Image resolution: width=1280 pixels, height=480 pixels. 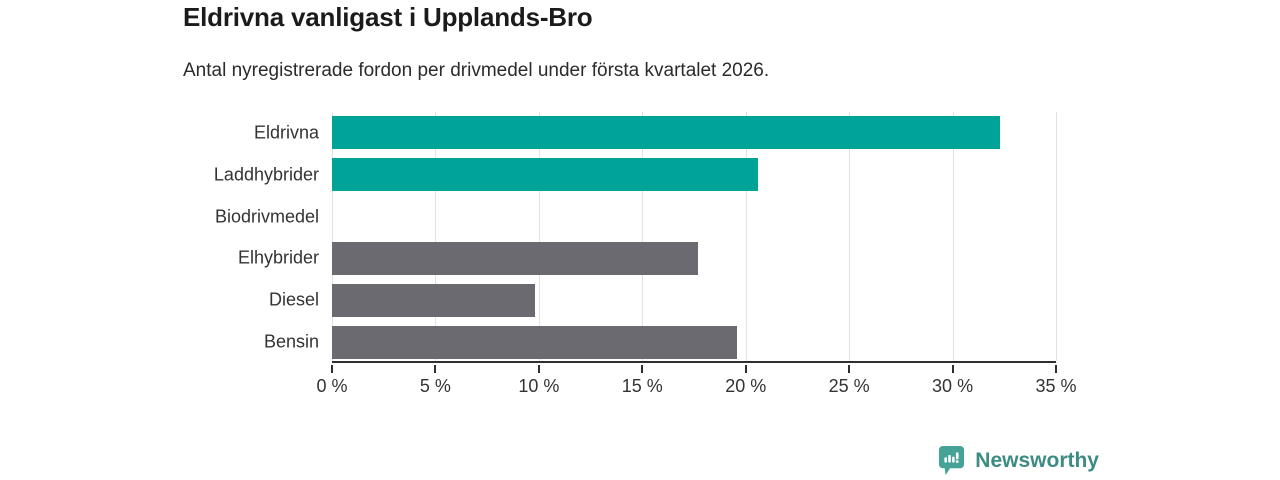 What do you see at coordinates (953, 386) in the screenshot?
I see `x-axis-tick-label: 30 %` at bounding box center [953, 386].